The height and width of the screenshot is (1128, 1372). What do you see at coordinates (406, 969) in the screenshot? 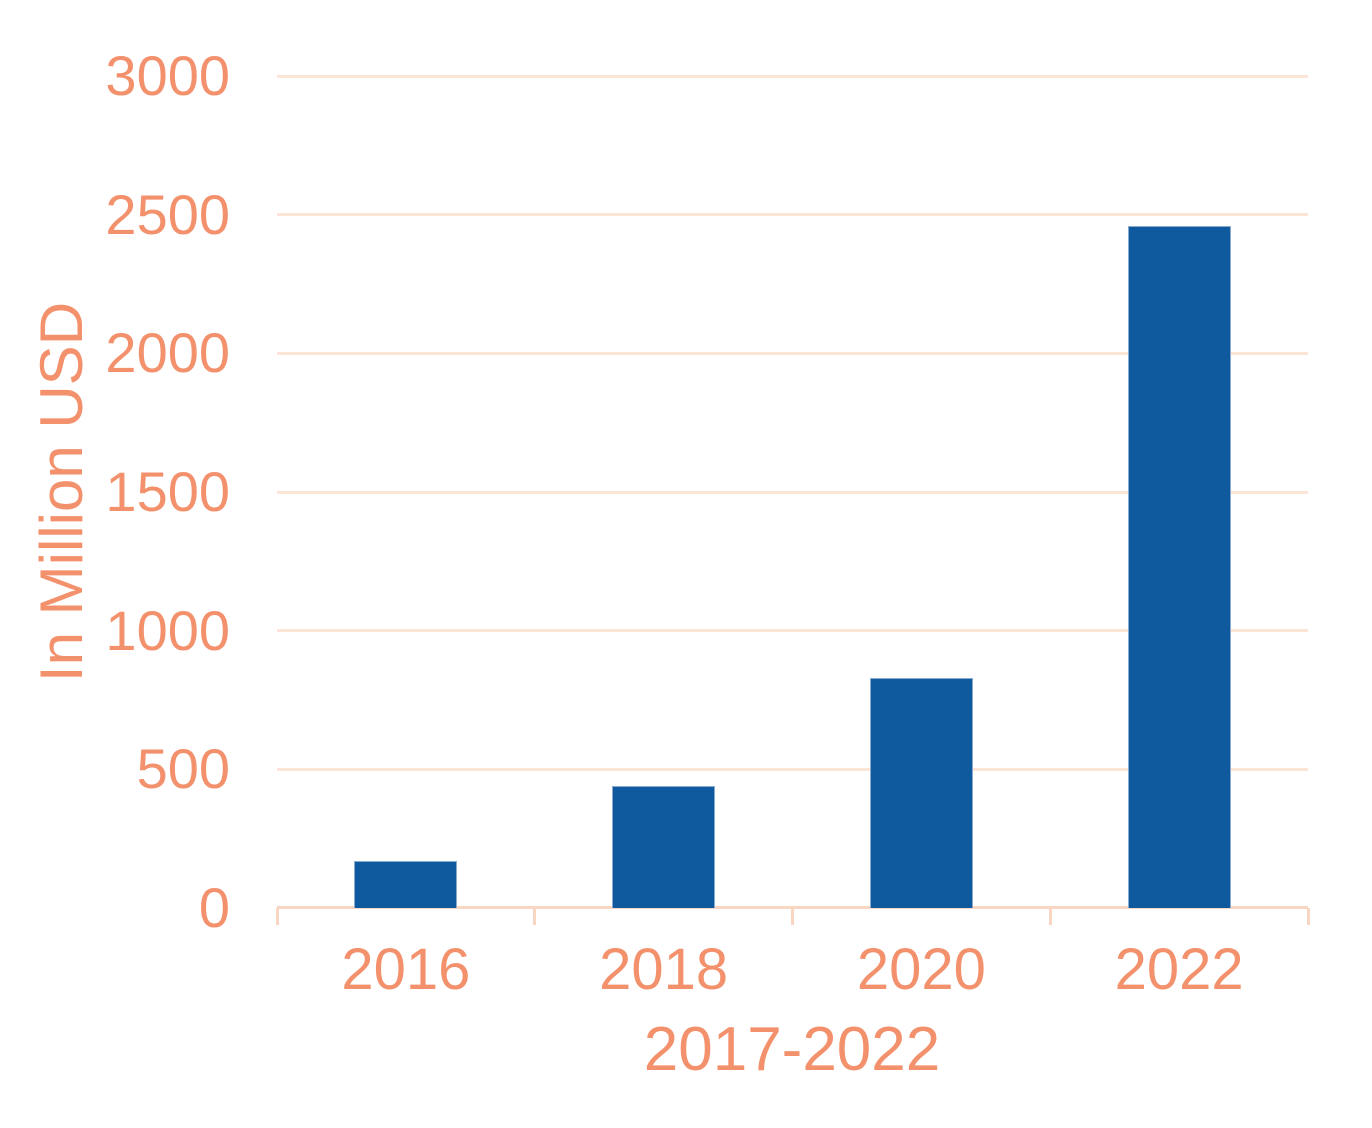
I see `x-tick-label: 2016` at bounding box center [406, 969].